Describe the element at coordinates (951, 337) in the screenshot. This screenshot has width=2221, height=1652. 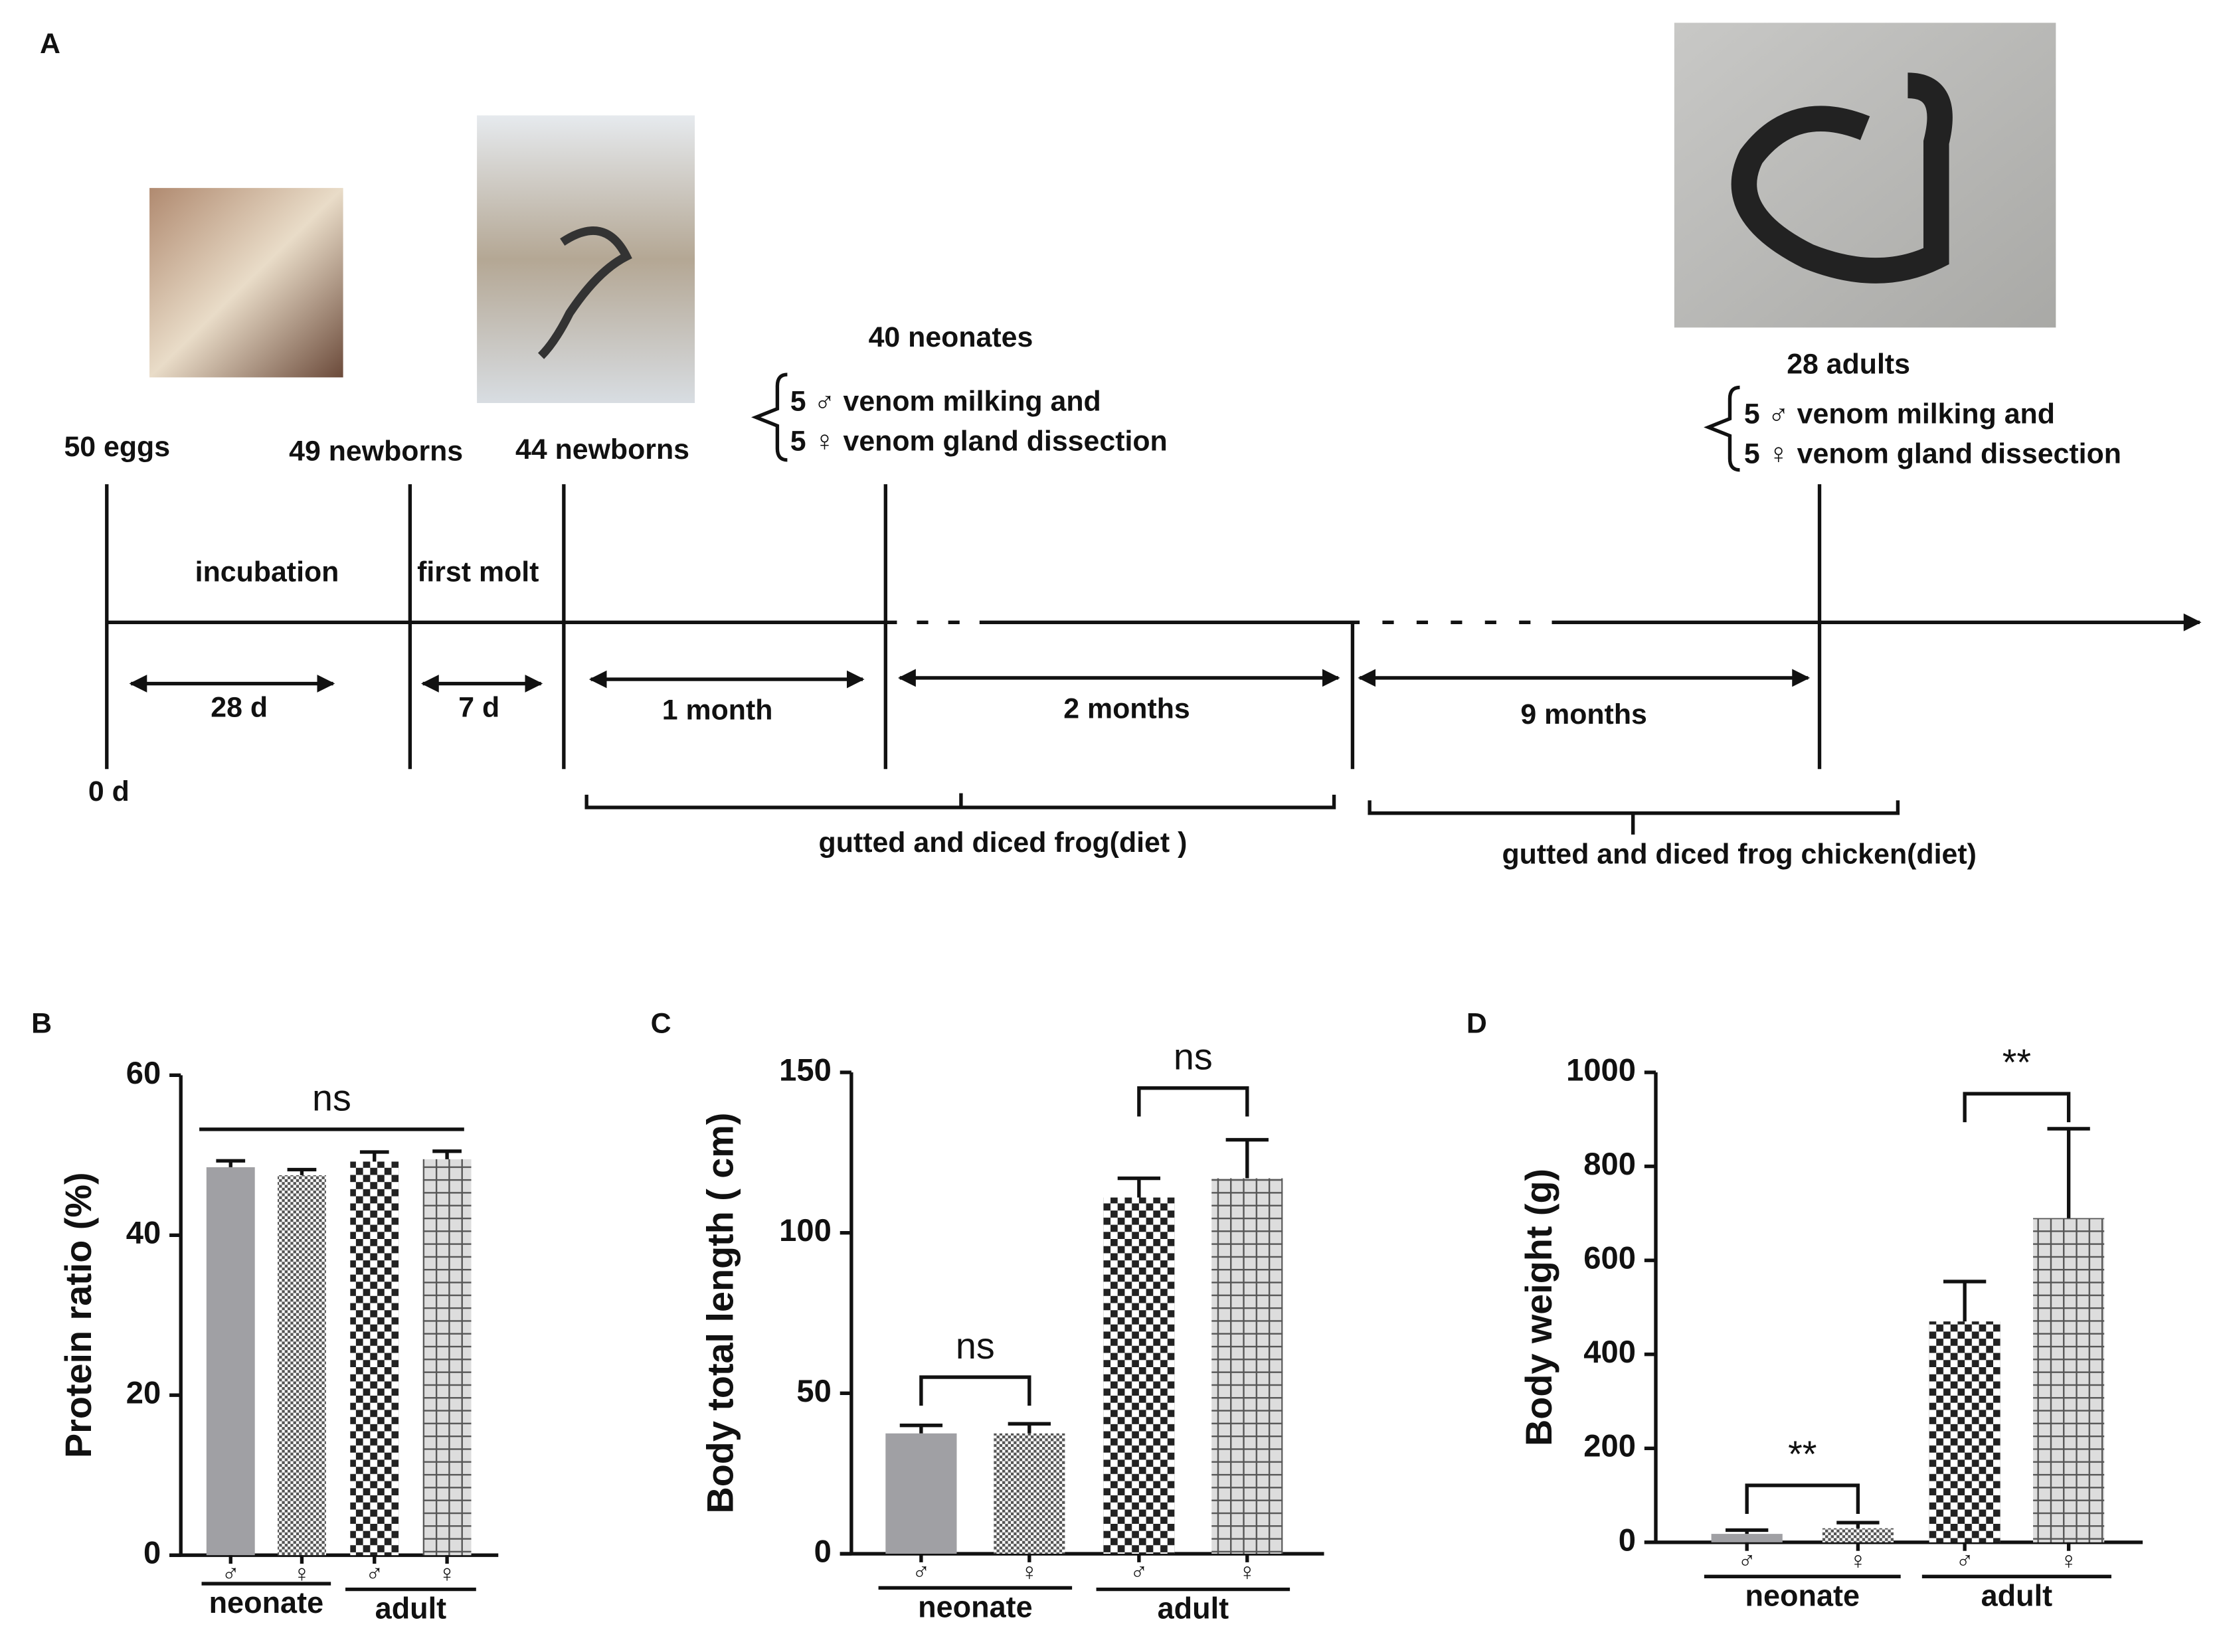
I see `event: 40 neonates` at that location.